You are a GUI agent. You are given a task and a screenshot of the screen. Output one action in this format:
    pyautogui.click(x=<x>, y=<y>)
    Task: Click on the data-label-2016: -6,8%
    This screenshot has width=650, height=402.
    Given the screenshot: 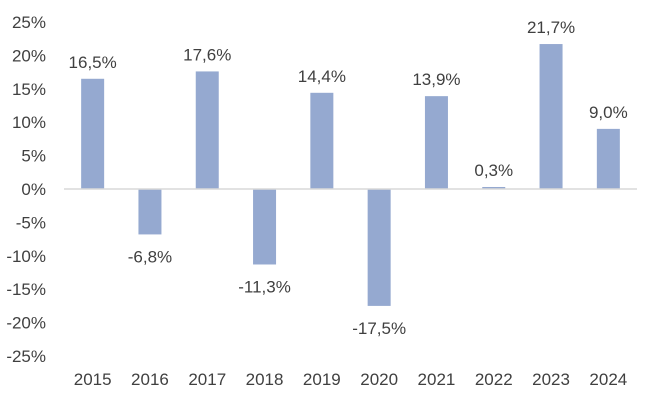 What is the action you would take?
    pyautogui.click(x=150, y=256)
    